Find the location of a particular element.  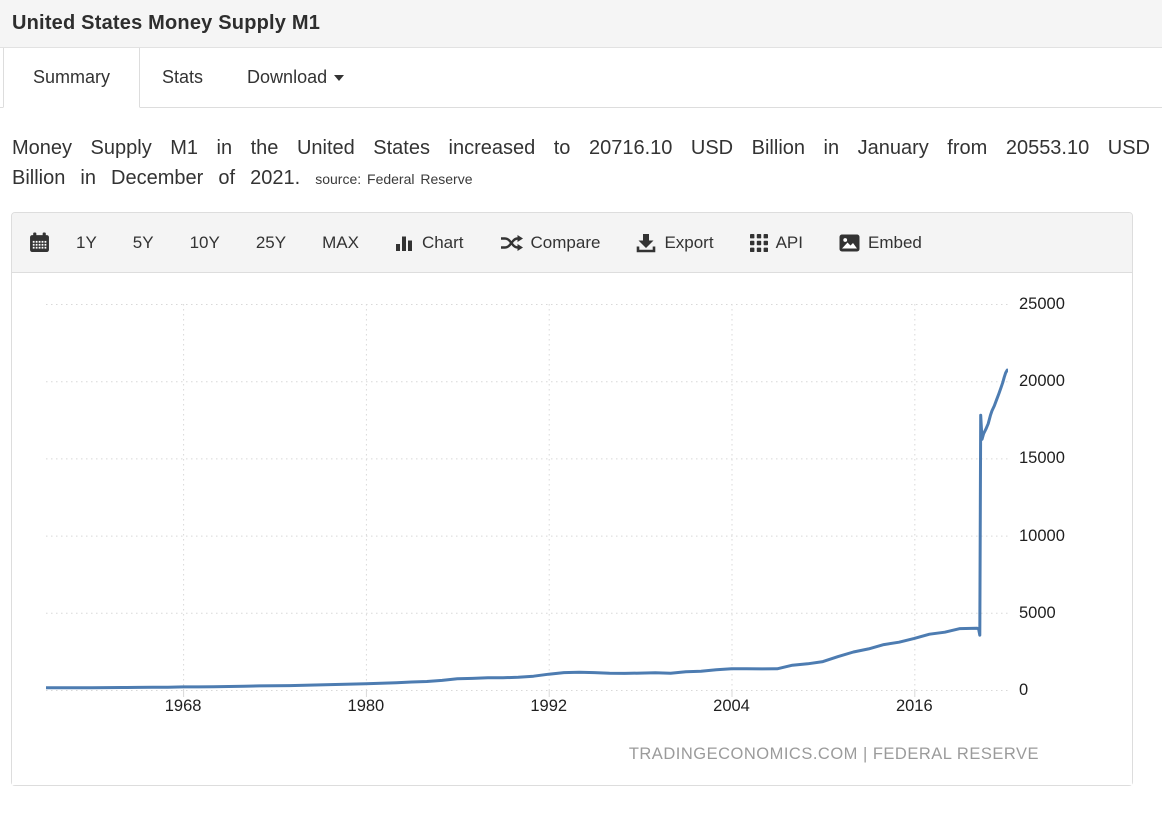

tab-download: Download is located at coordinates (295, 77).